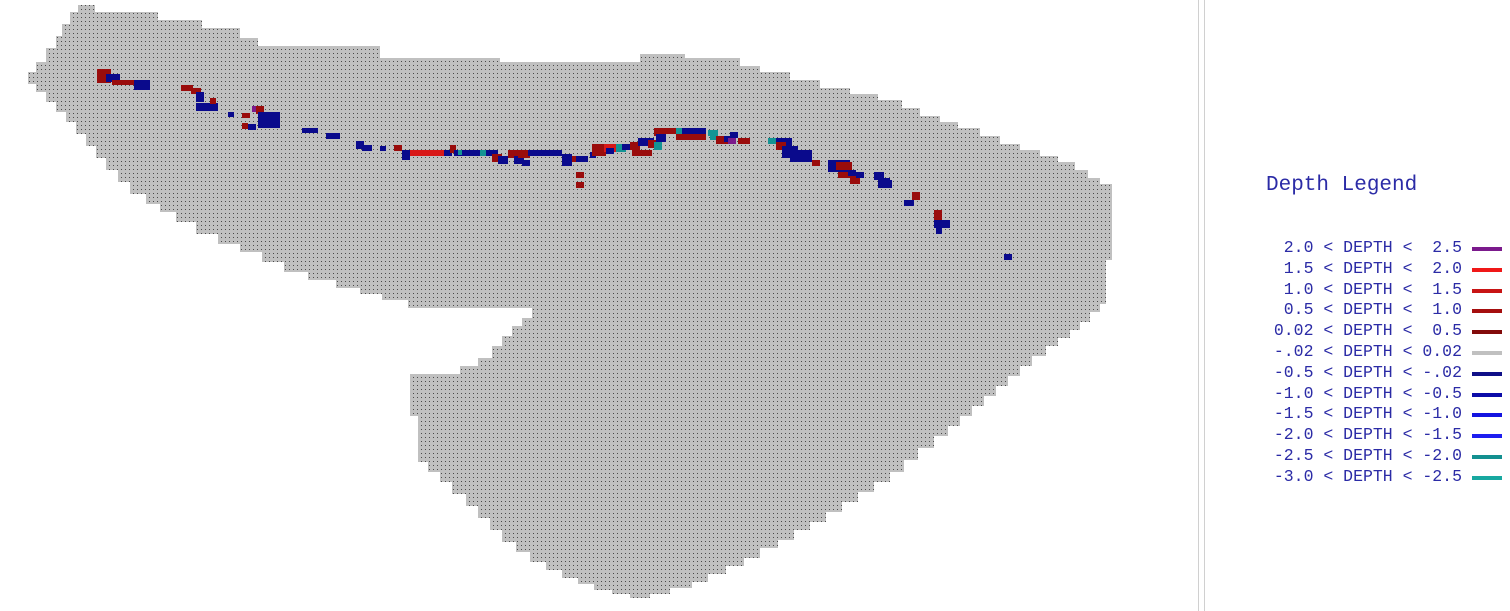 Image resolution: width=1510 pixels, height=611 pixels. I want to click on legend-row: -3.0 < DEPTH < -2.5, so click(1358, 477).